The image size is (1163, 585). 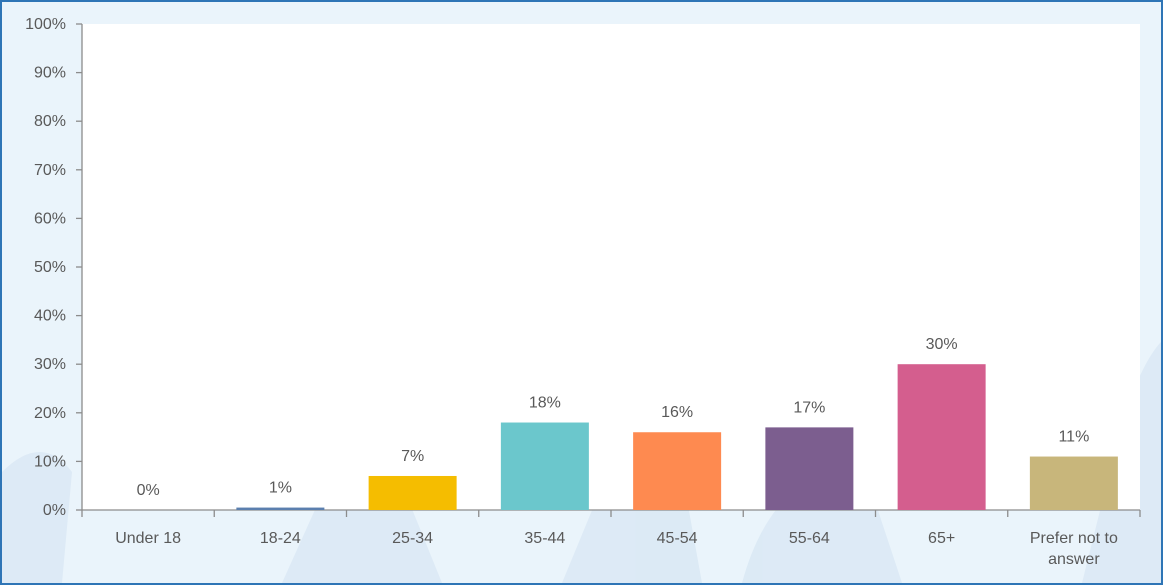 What do you see at coordinates (50, 73) in the screenshot?
I see `y-tick-label: 90%` at bounding box center [50, 73].